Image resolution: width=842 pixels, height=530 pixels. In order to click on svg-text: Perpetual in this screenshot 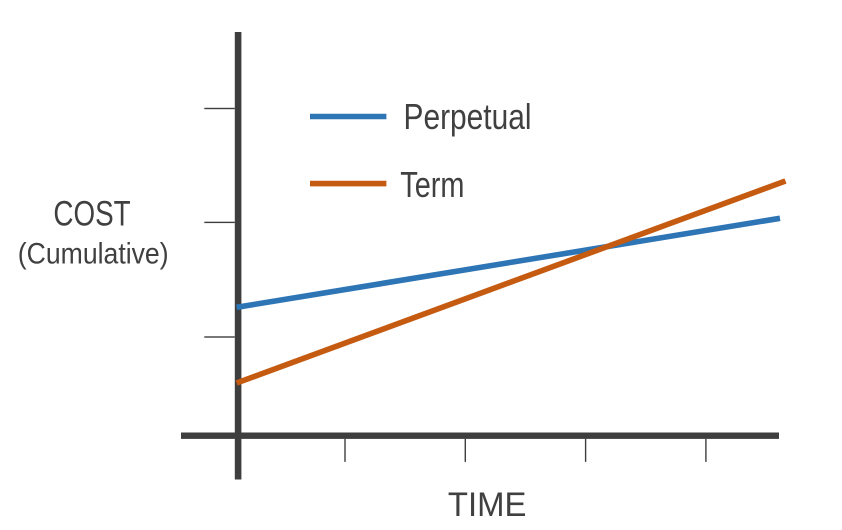, I will do `click(468, 116)`.